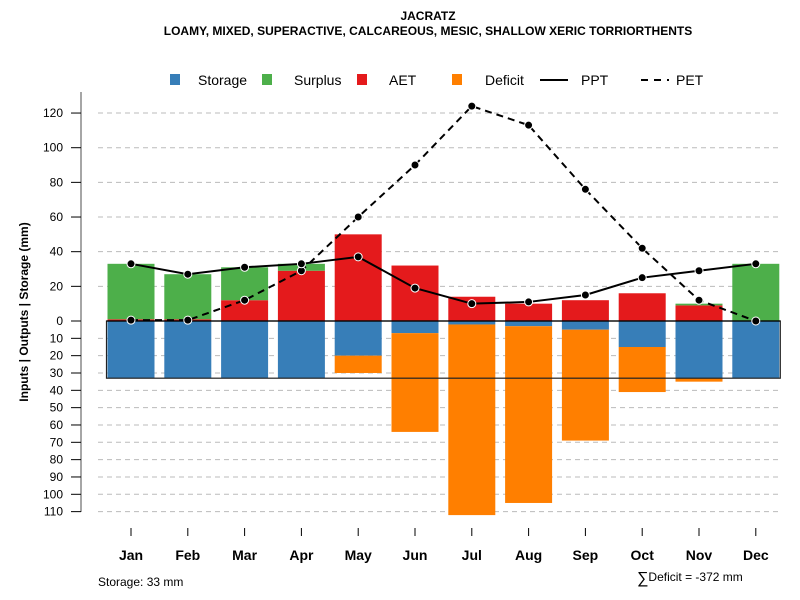 This screenshot has width=800, height=600. I want to click on legend-label-storage: Storage, so click(222, 80).